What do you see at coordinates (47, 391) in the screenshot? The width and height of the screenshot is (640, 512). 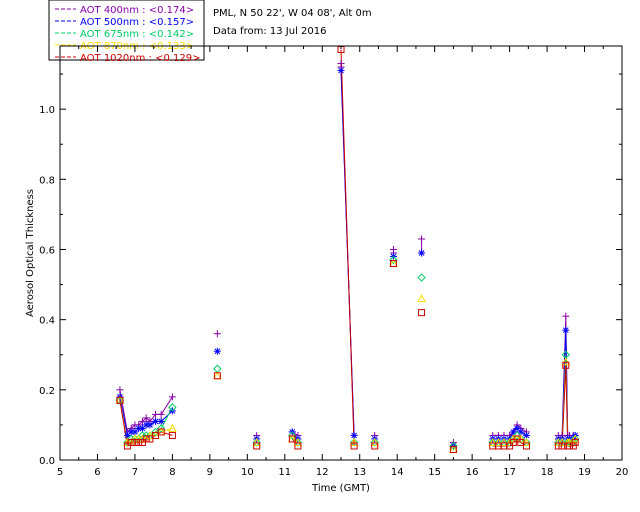 I see `y-tick-label: 0.2` at bounding box center [47, 391].